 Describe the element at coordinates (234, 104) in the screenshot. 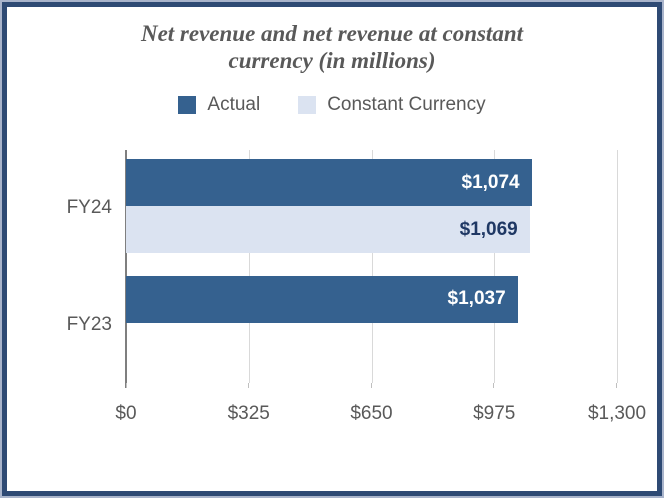

I see `legend-label-actual: Actual` at that location.